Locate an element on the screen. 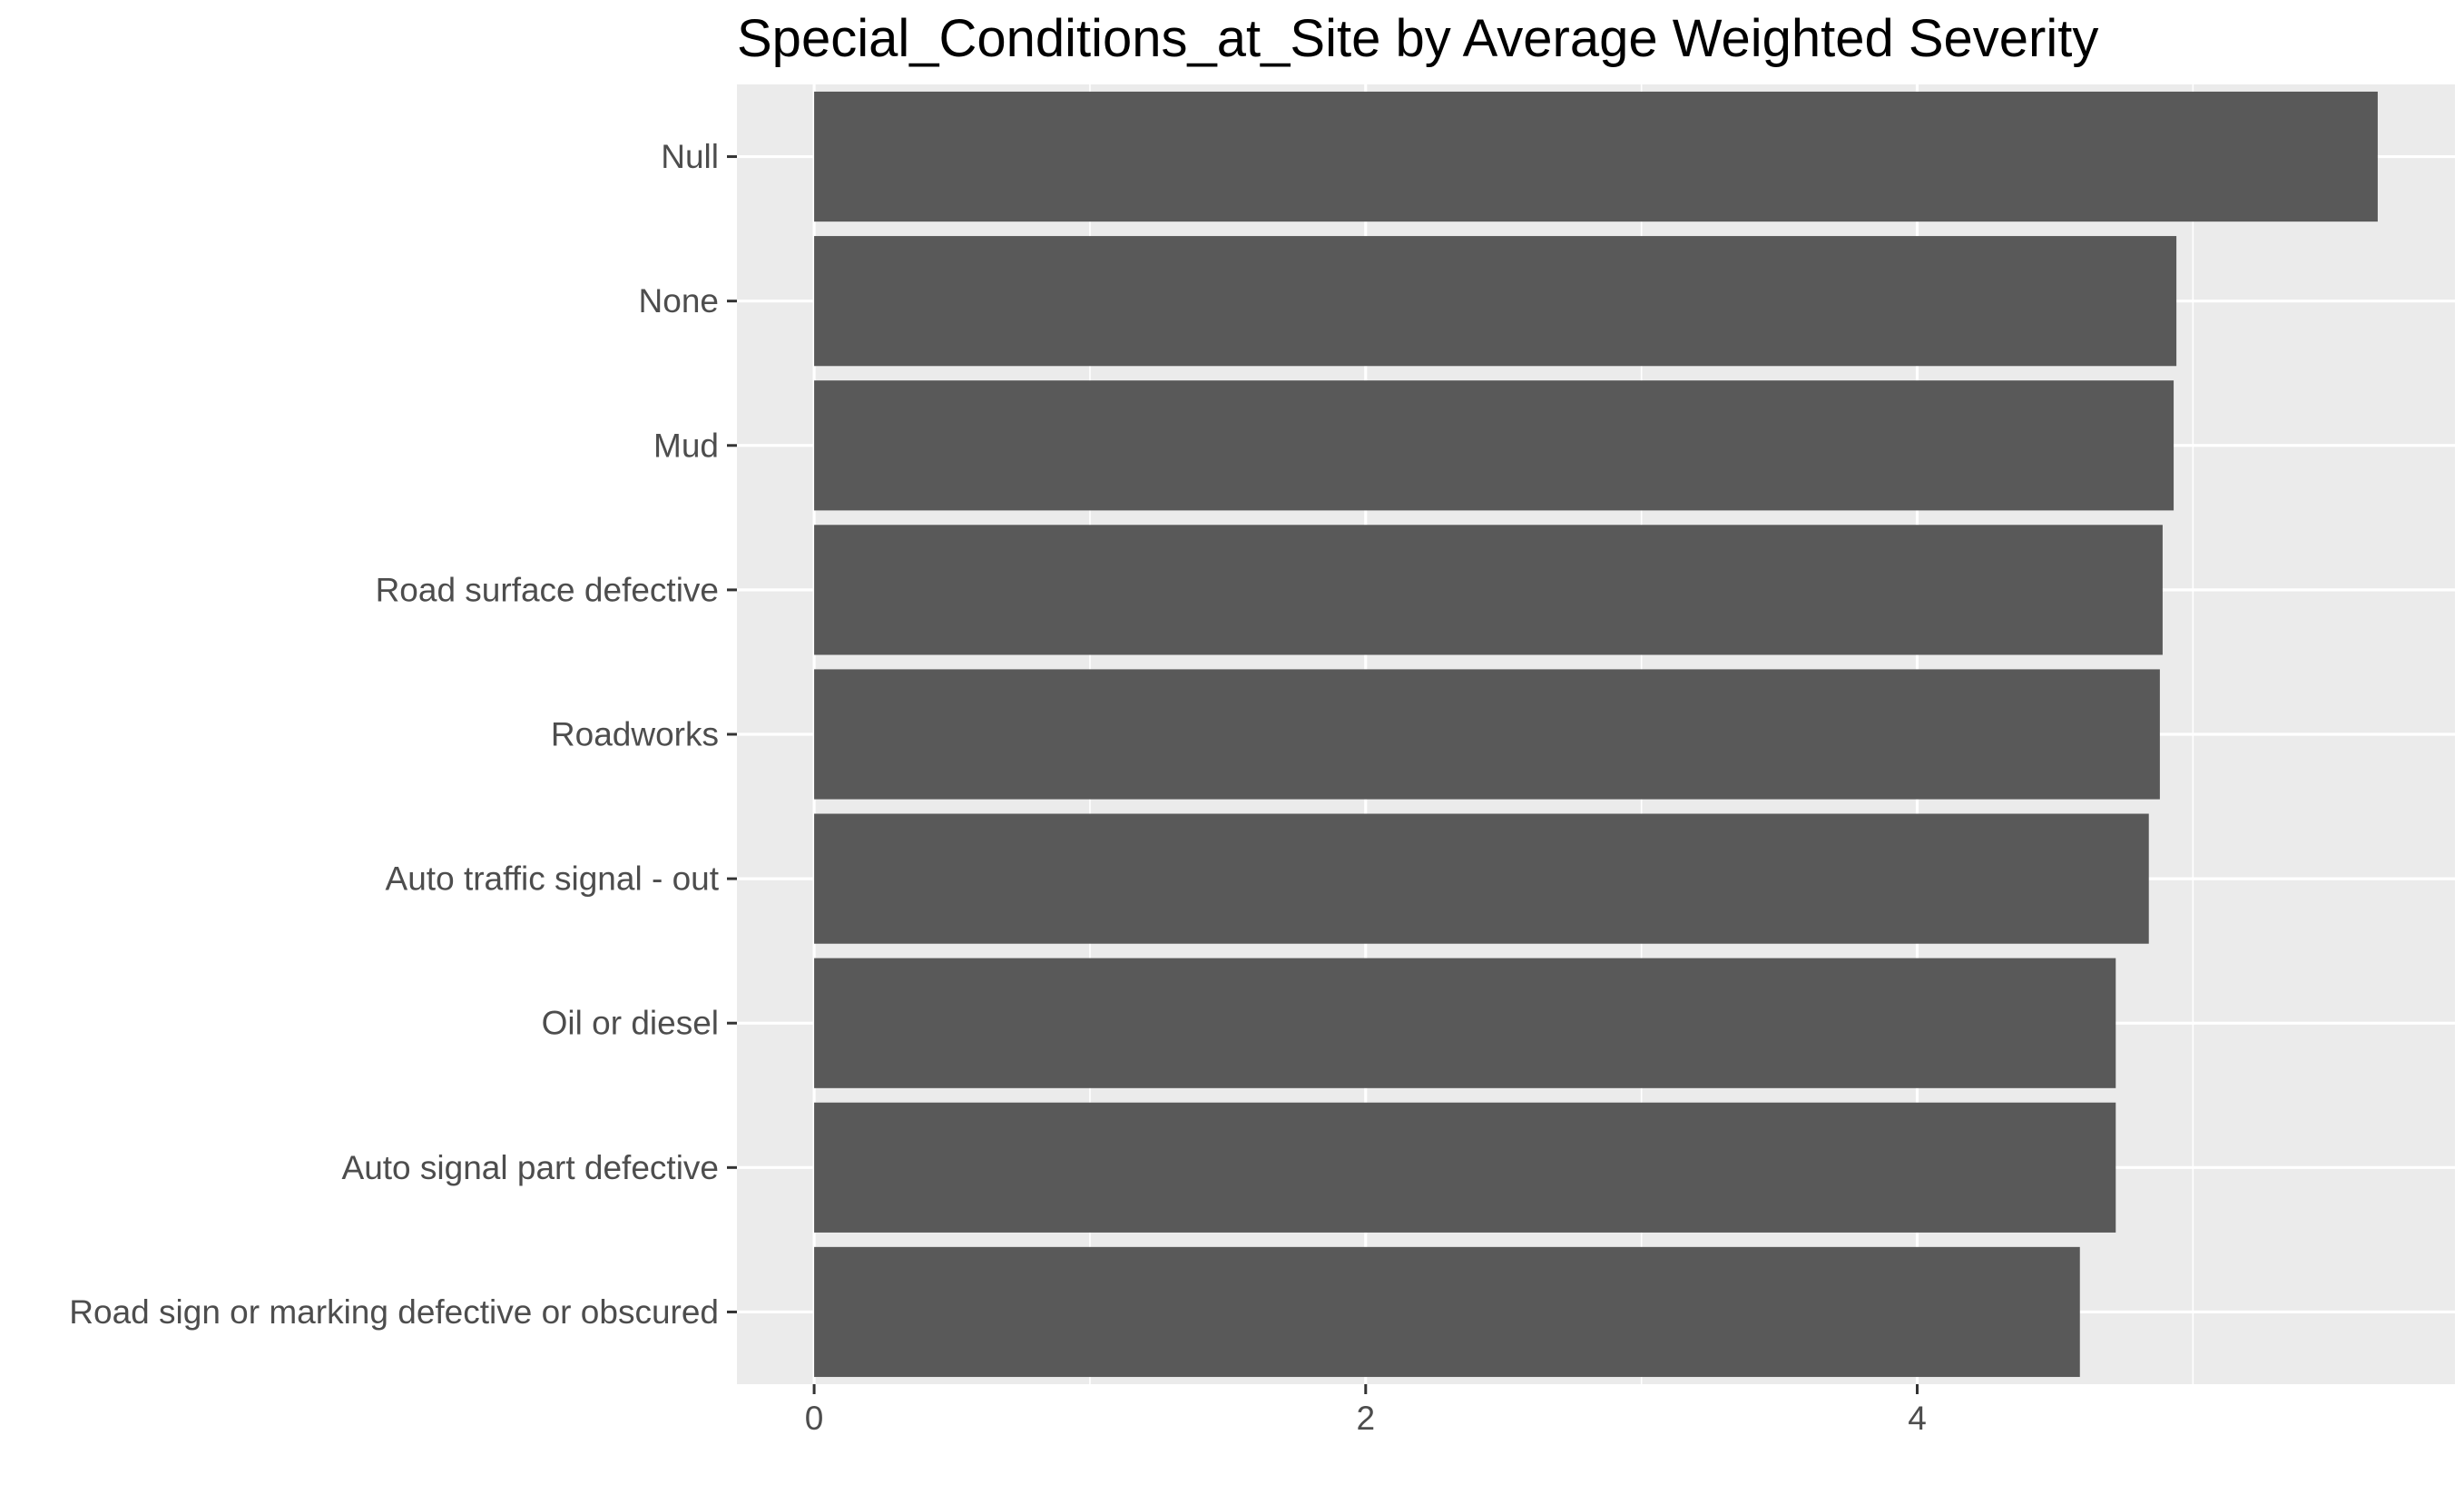 The image size is (2464, 1494). y-tick-label: None is located at coordinates (679, 300).